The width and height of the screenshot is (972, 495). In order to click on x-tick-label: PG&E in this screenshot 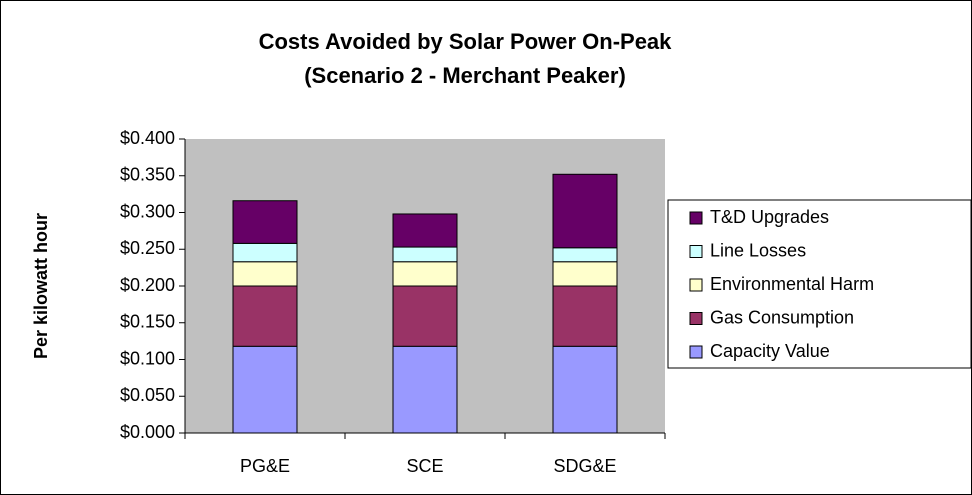, I will do `click(265, 466)`.